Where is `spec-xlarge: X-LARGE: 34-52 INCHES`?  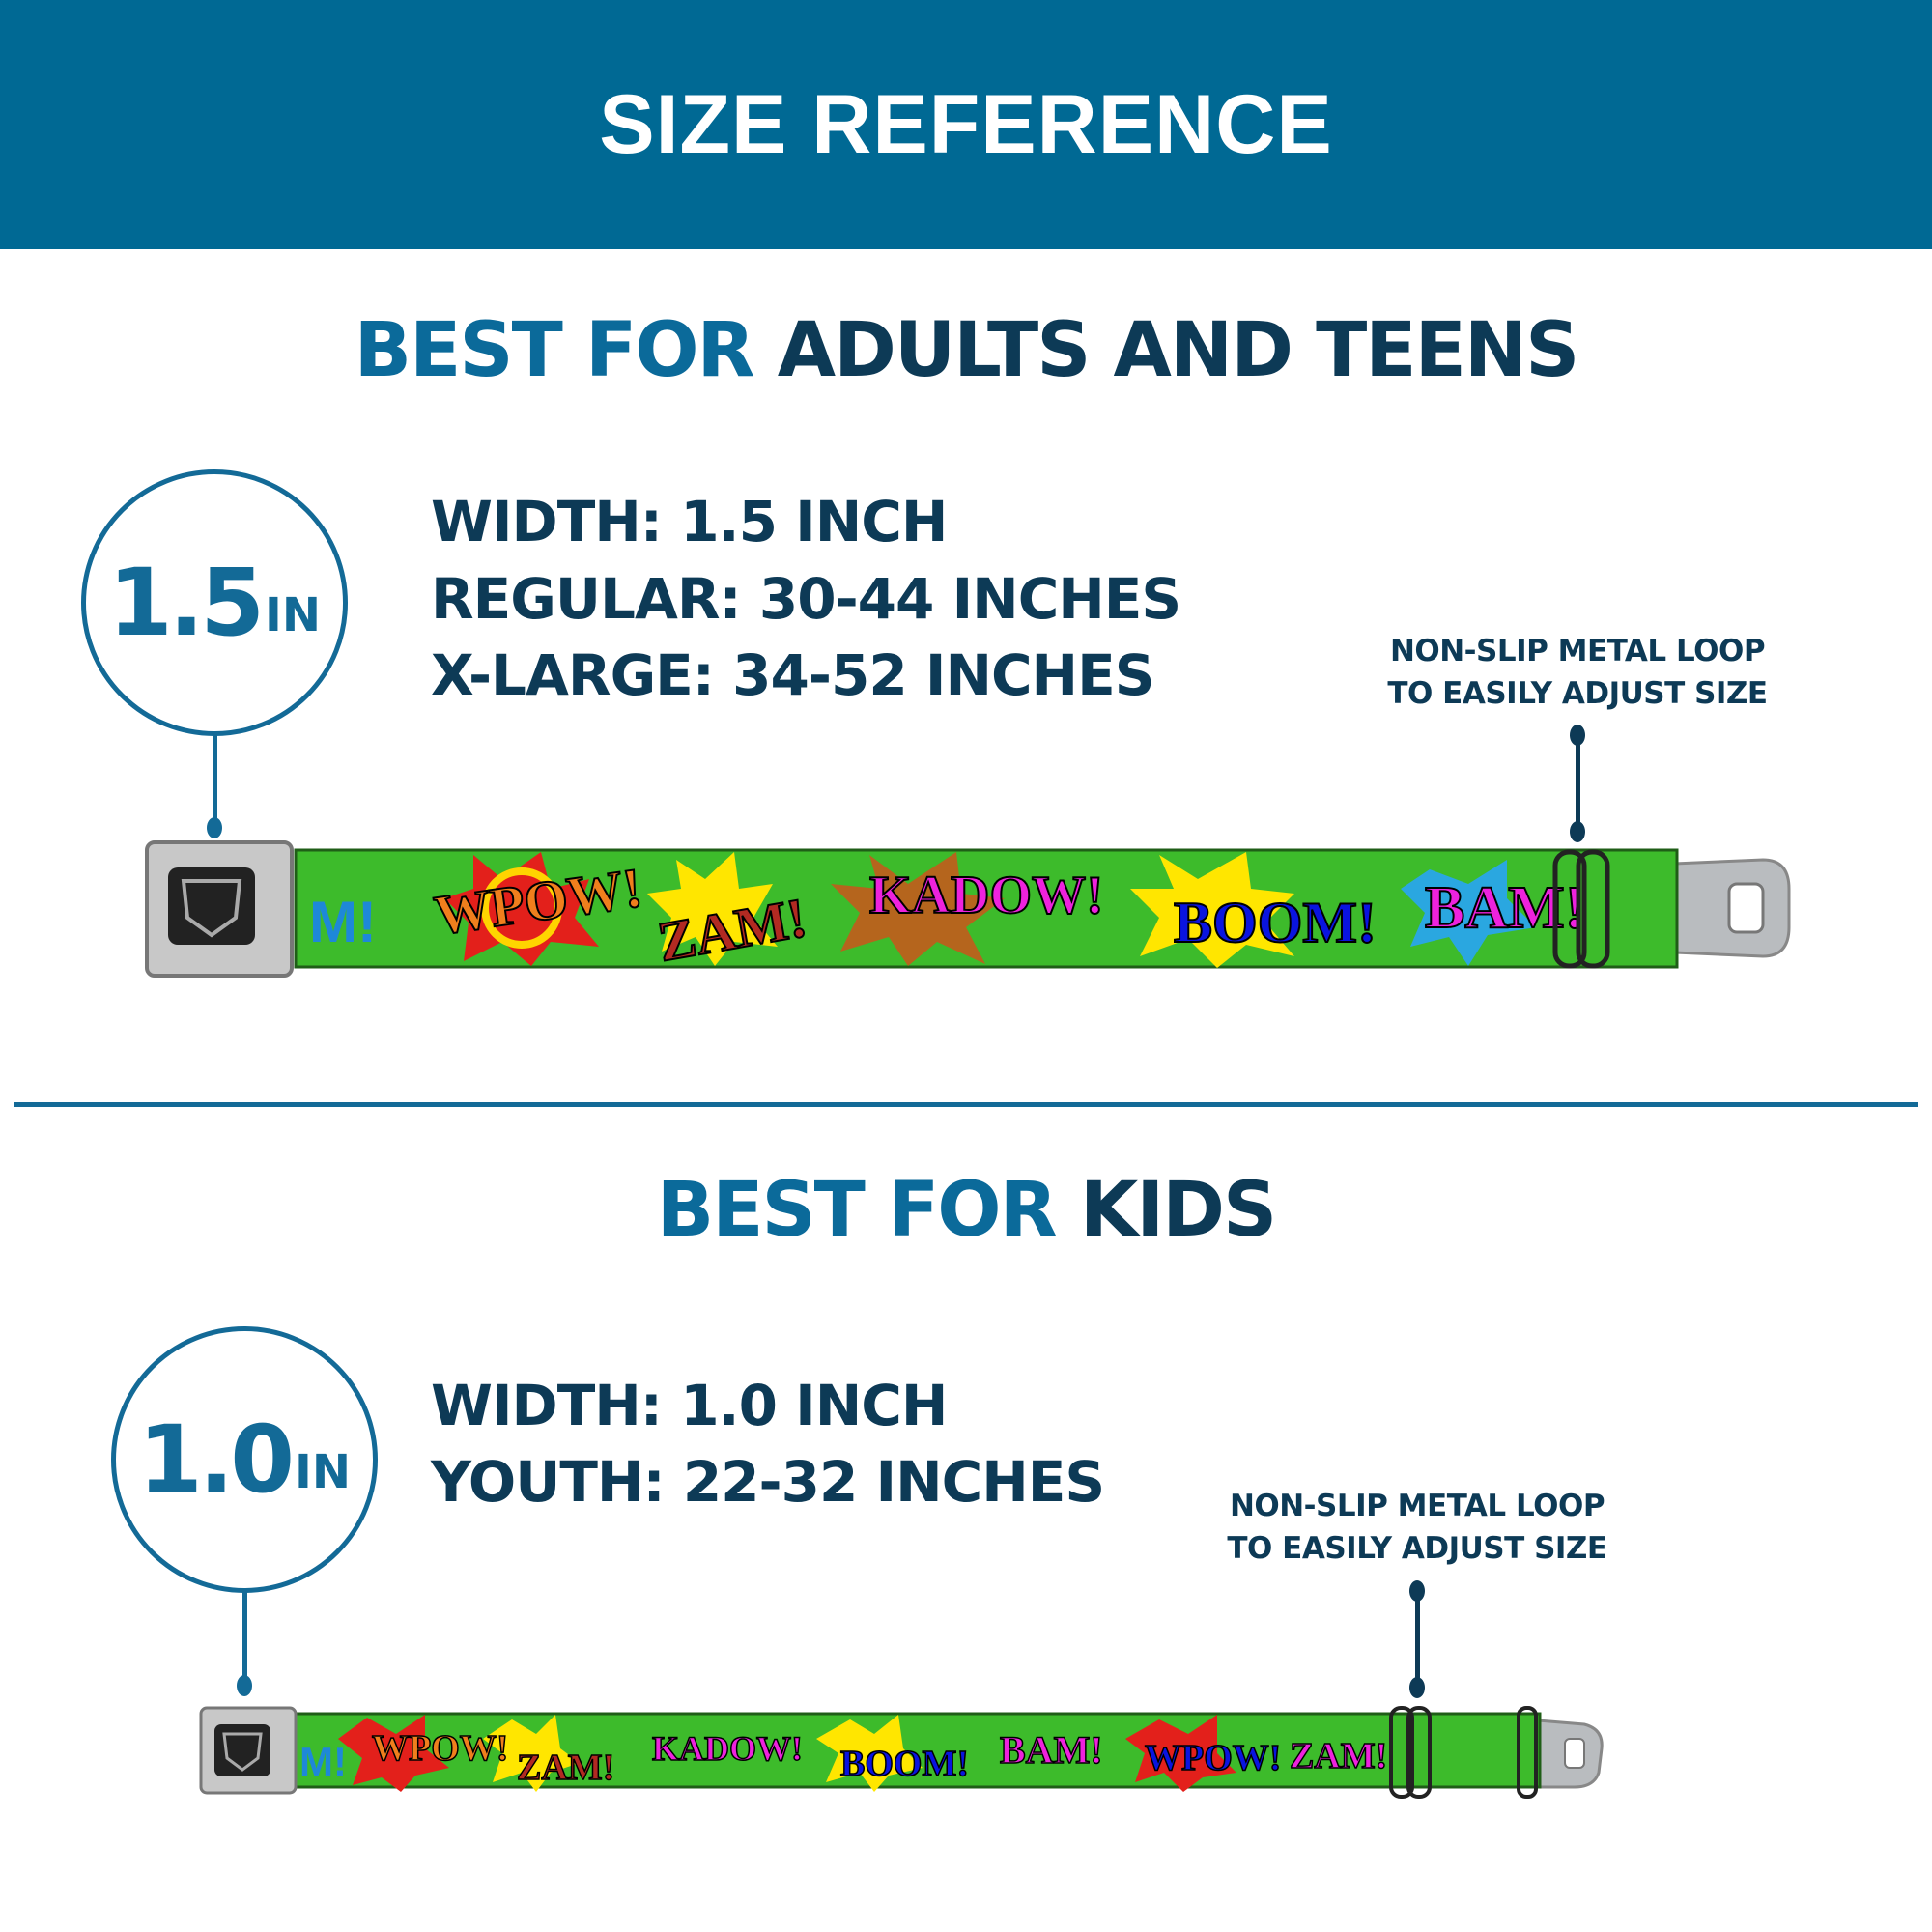
spec-xlarge: X-LARGE: 34-52 INCHES is located at coordinates (792, 675).